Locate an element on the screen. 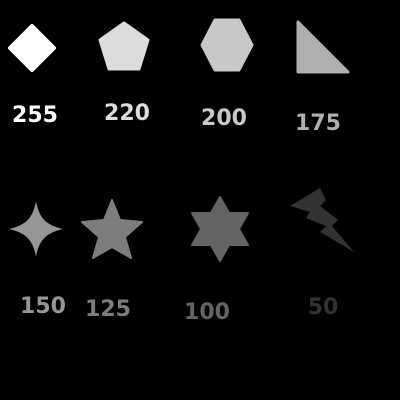  pentagon-icon is located at coordinates (124, 46).